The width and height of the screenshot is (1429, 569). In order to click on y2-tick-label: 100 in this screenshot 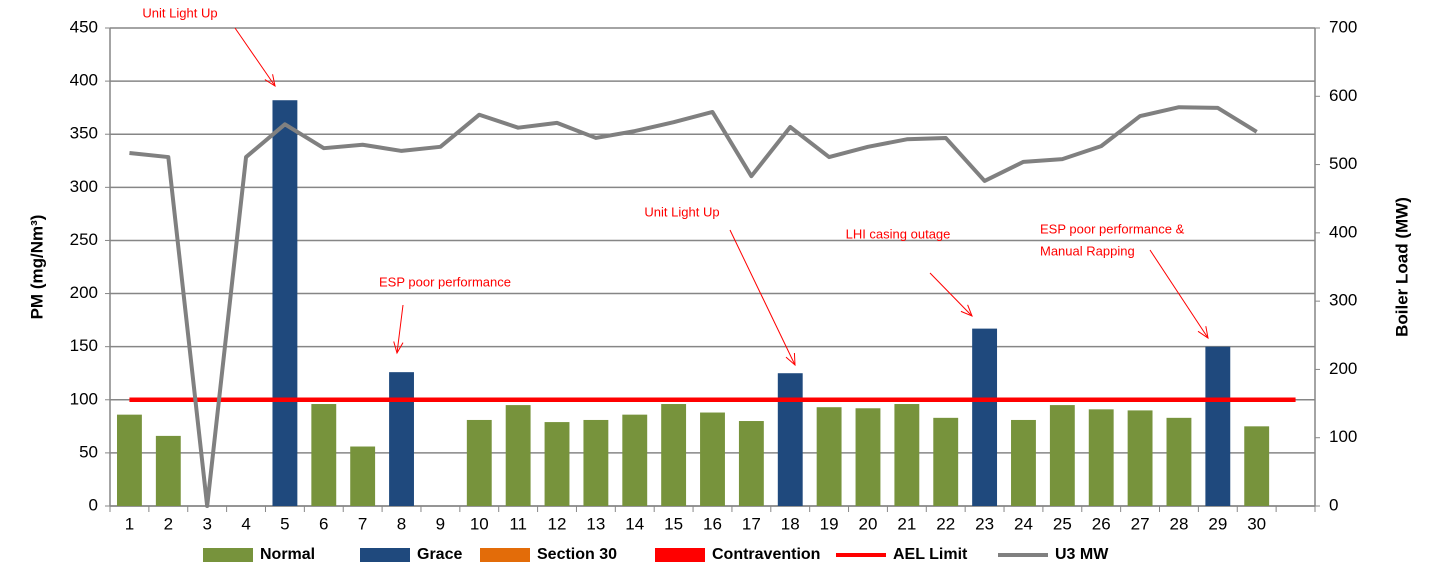, I will do `click(1343, 436)`.